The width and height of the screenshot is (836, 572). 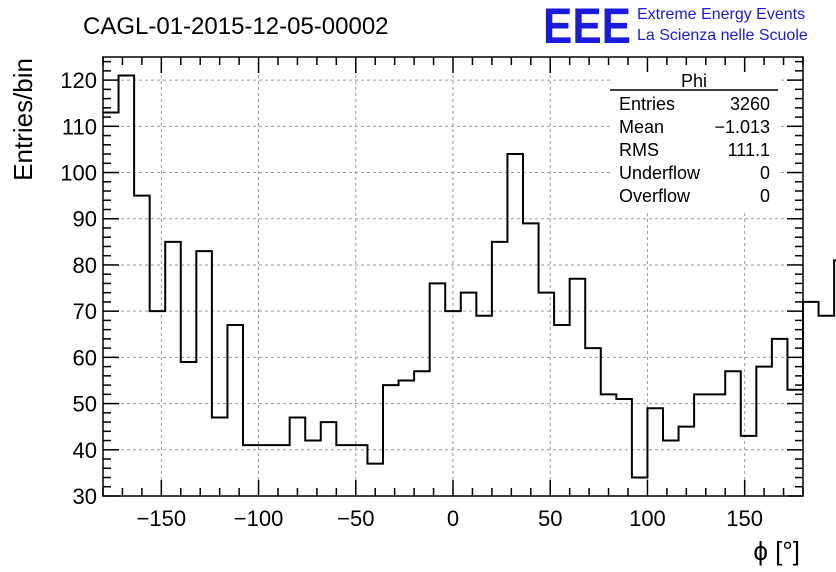 I want to click on x-tick-label: 50, so click(x=550, y=518).